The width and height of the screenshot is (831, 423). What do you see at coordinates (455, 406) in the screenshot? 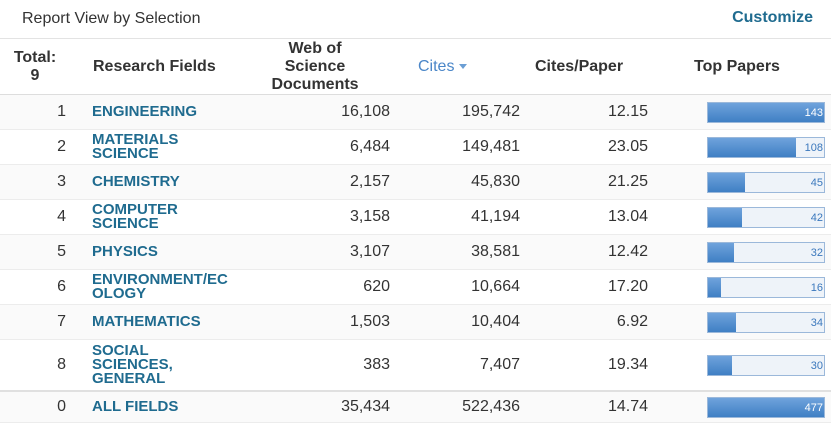
I see `cites: 522,436` at bounding box center [455, 406].